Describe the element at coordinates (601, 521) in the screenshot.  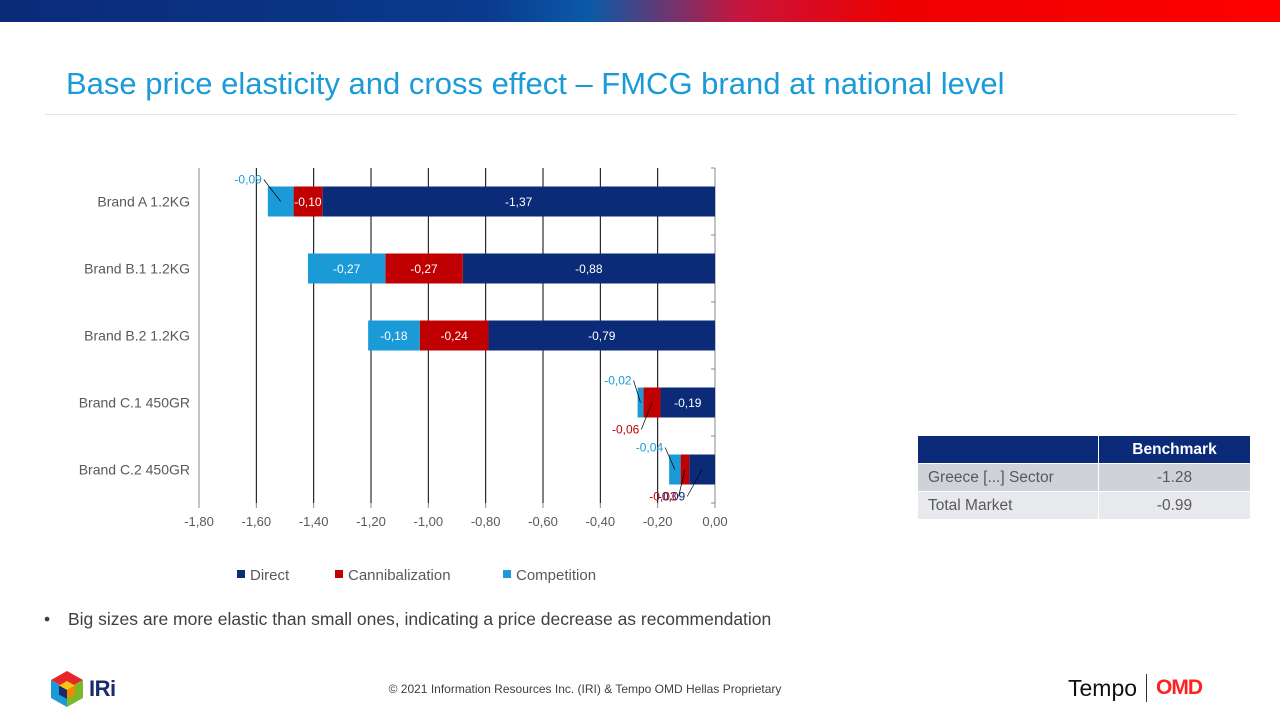
I see `x-tick-label: -0,40` at that location.